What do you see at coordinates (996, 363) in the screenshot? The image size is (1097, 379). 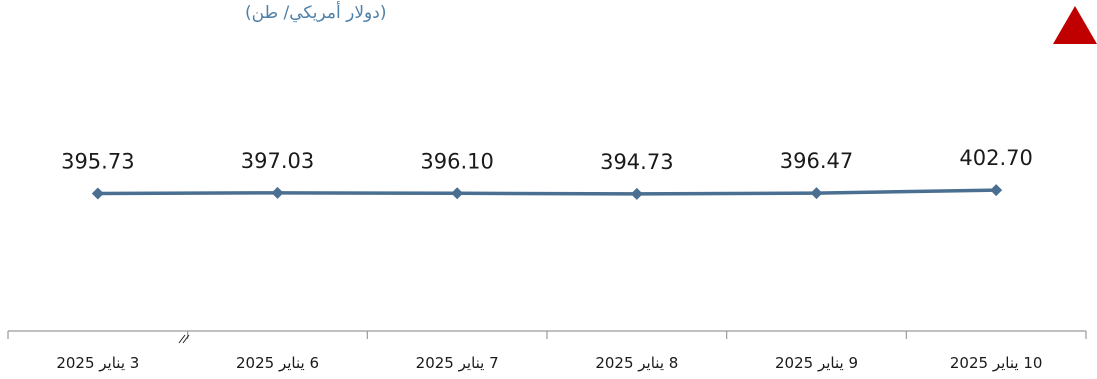 I see `x-tick-label: 10 يناير 2025` at bounding box center [996, 363].